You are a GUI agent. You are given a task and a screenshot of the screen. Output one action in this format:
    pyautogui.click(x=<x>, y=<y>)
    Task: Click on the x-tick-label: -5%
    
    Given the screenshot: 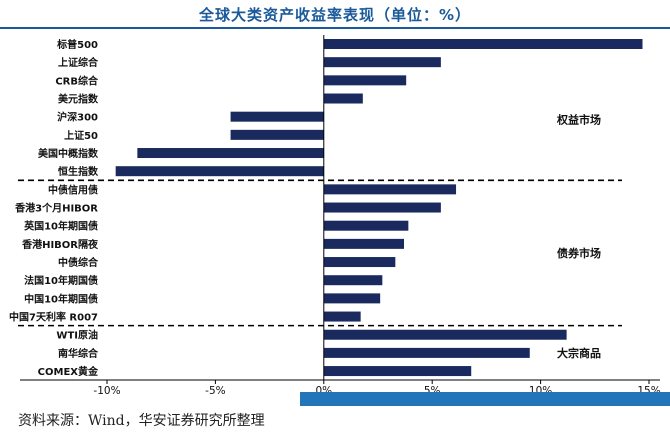 What is the action you would take?
    pyautogui.click(x=215, y=391)
    